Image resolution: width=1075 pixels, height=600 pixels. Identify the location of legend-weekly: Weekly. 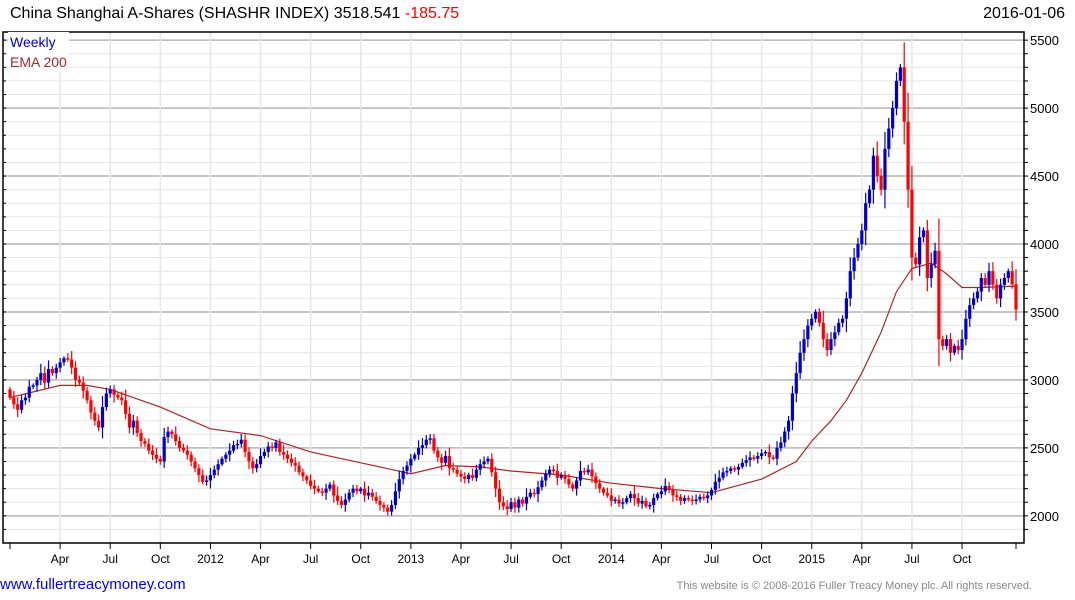
(33, 42).